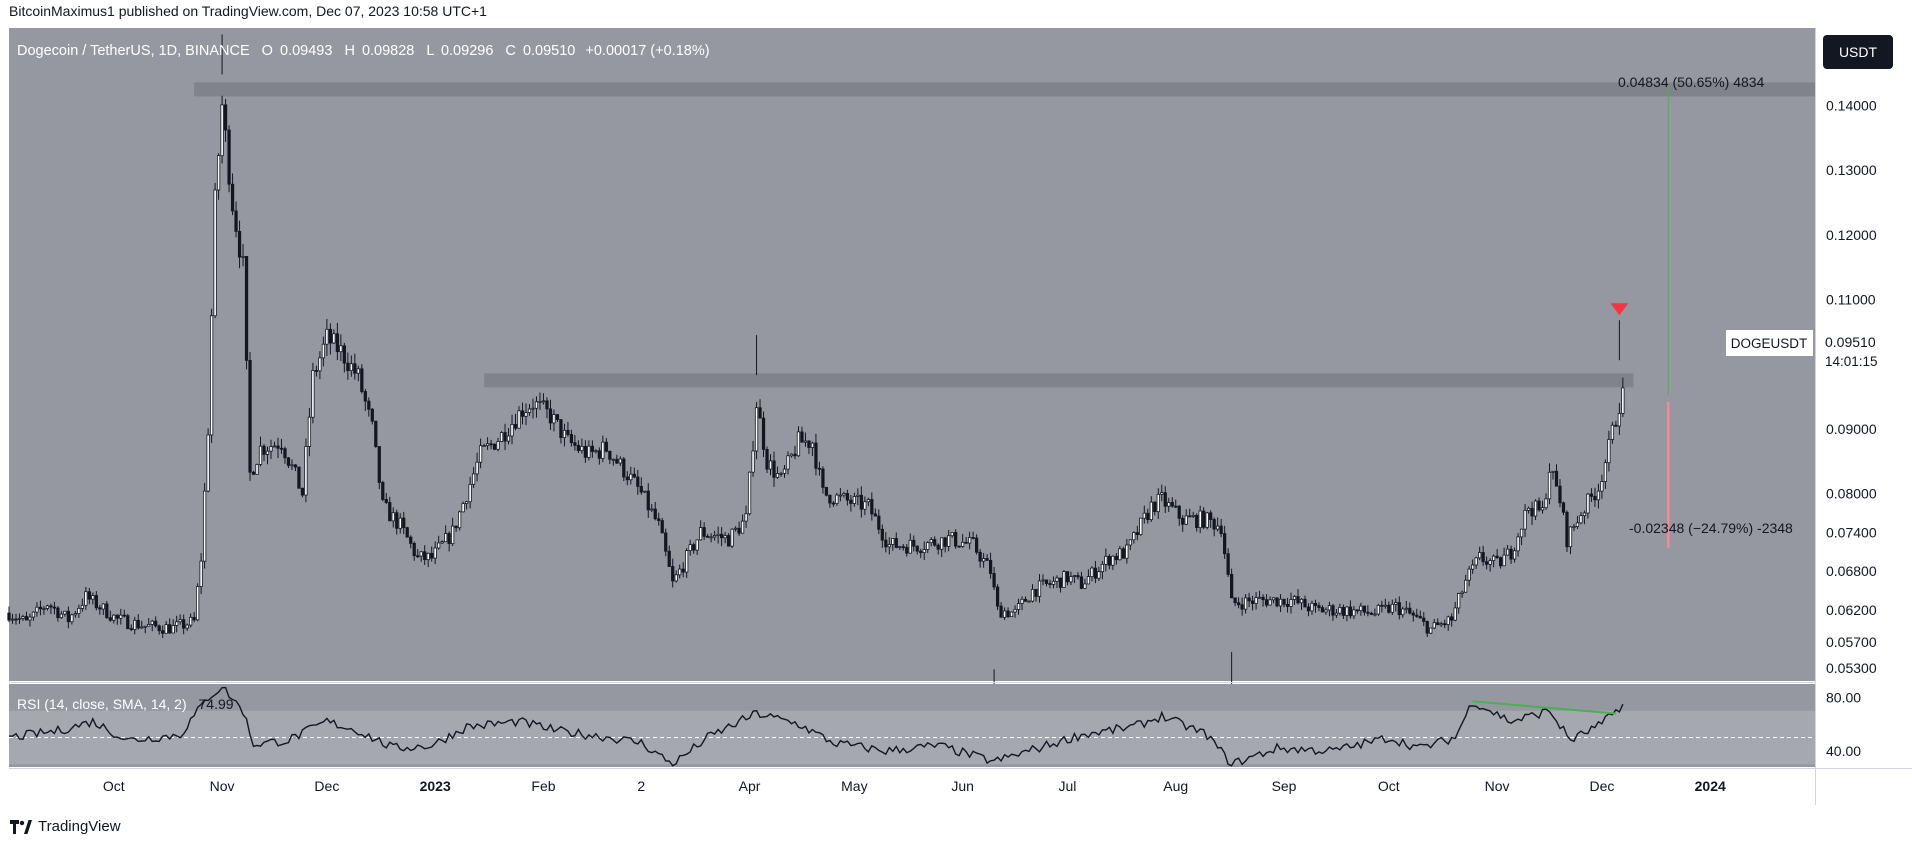 The width and height of the screenshot is (1912, 846). I want to click on price-axis-tick: 0.07400, so click(1851, 532).